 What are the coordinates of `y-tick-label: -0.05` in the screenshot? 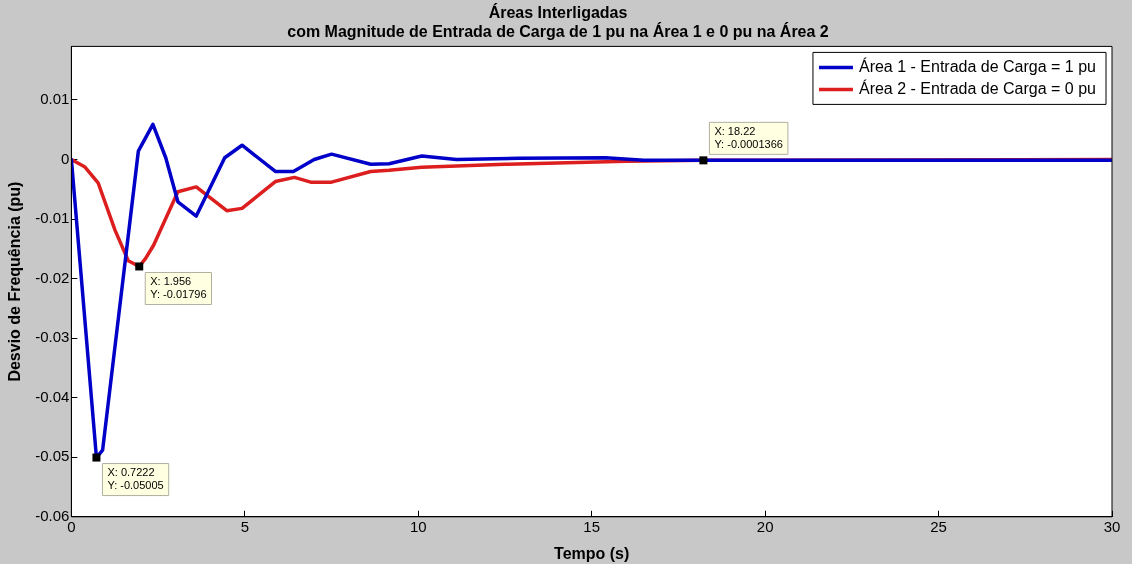 It's located at (52, 456).